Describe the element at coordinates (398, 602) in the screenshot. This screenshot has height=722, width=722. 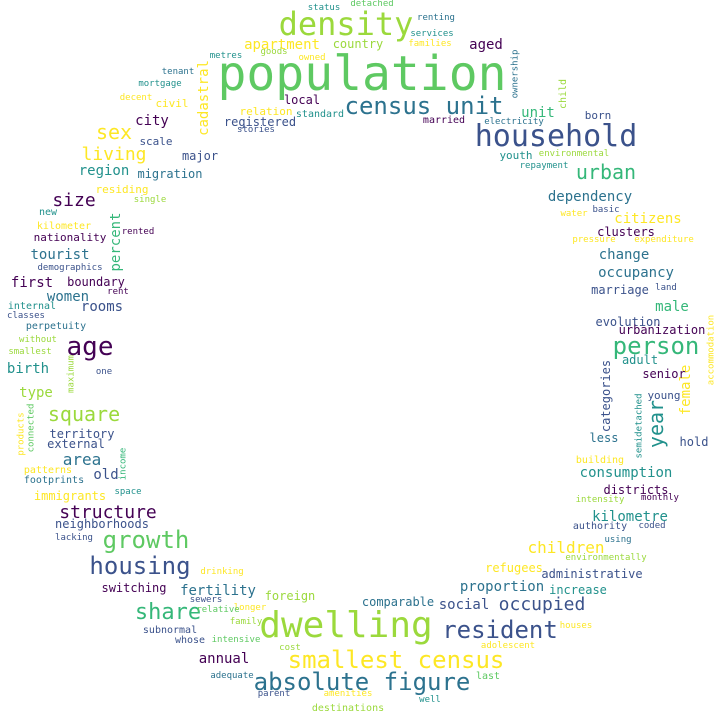
I see `word-comparable: comparable` at that location.